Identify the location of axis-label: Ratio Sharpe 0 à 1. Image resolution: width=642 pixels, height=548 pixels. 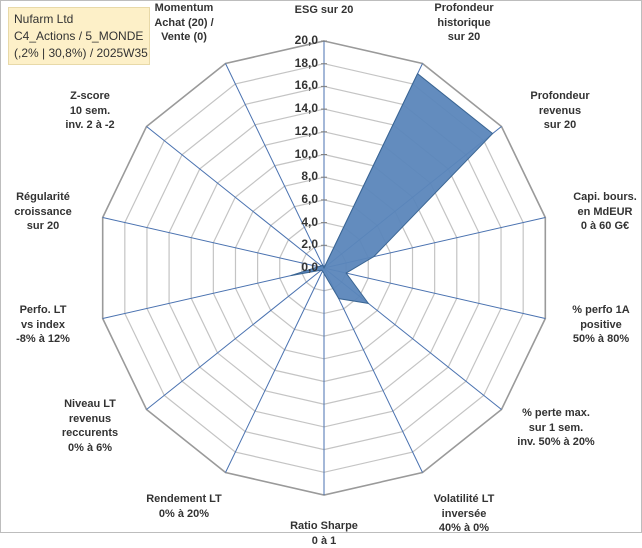
(324, 533).